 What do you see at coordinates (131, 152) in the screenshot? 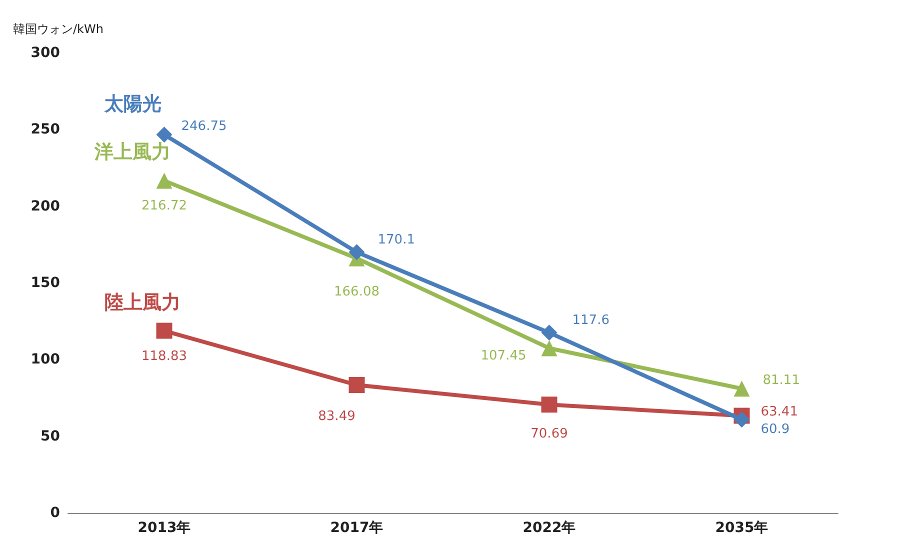
I see `series-label: 洋上風力` at bounding box center [131, 152].